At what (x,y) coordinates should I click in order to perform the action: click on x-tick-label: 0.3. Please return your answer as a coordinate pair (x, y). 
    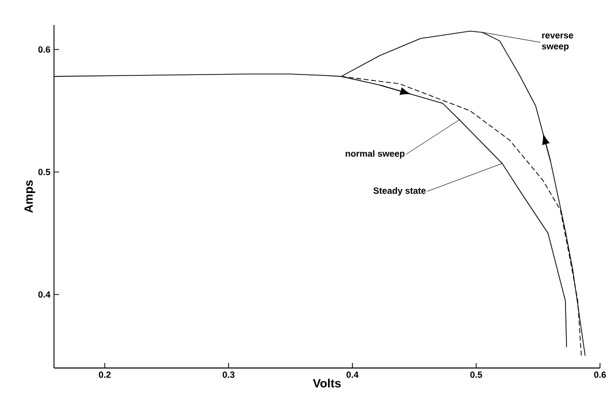
    Looking at the image, I should click on (228, 375).